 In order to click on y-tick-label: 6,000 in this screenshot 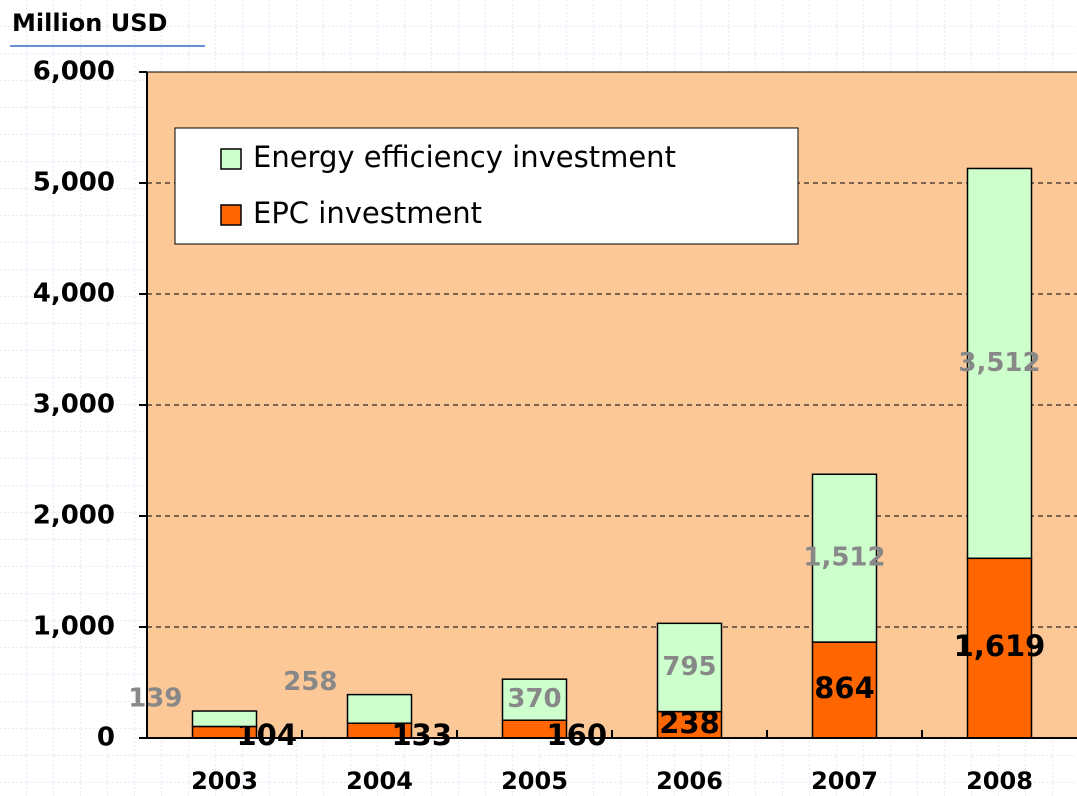, I will do `click(74, 72)`.